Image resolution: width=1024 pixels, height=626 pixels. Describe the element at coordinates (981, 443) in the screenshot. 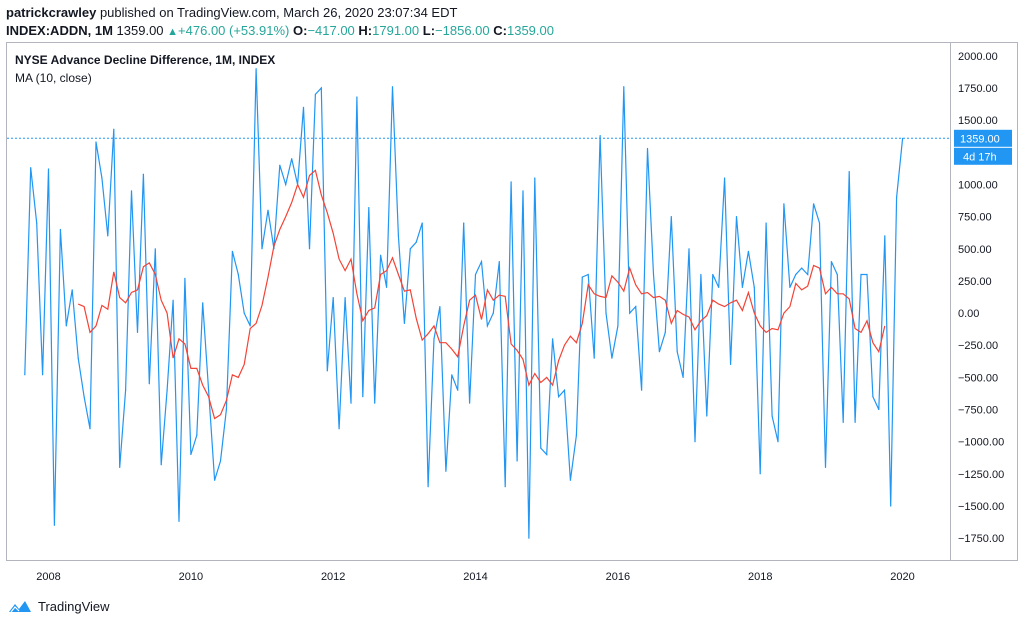

I see `y-tick-label: −1000.00` at that location.